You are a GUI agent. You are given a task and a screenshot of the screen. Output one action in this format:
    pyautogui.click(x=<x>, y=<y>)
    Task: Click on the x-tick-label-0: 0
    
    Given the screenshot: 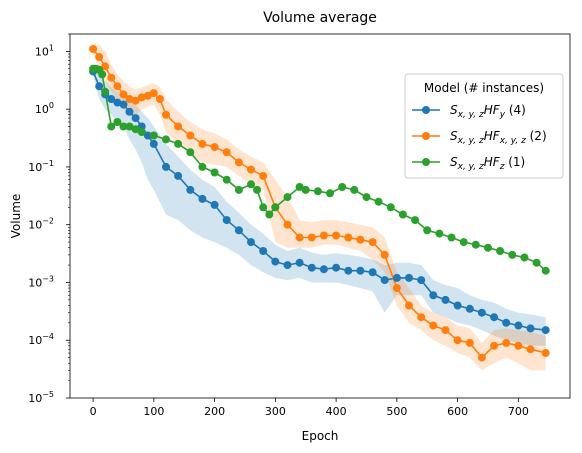 What is the action you would take?
    pyautogui.click(x=93, y=411)
    